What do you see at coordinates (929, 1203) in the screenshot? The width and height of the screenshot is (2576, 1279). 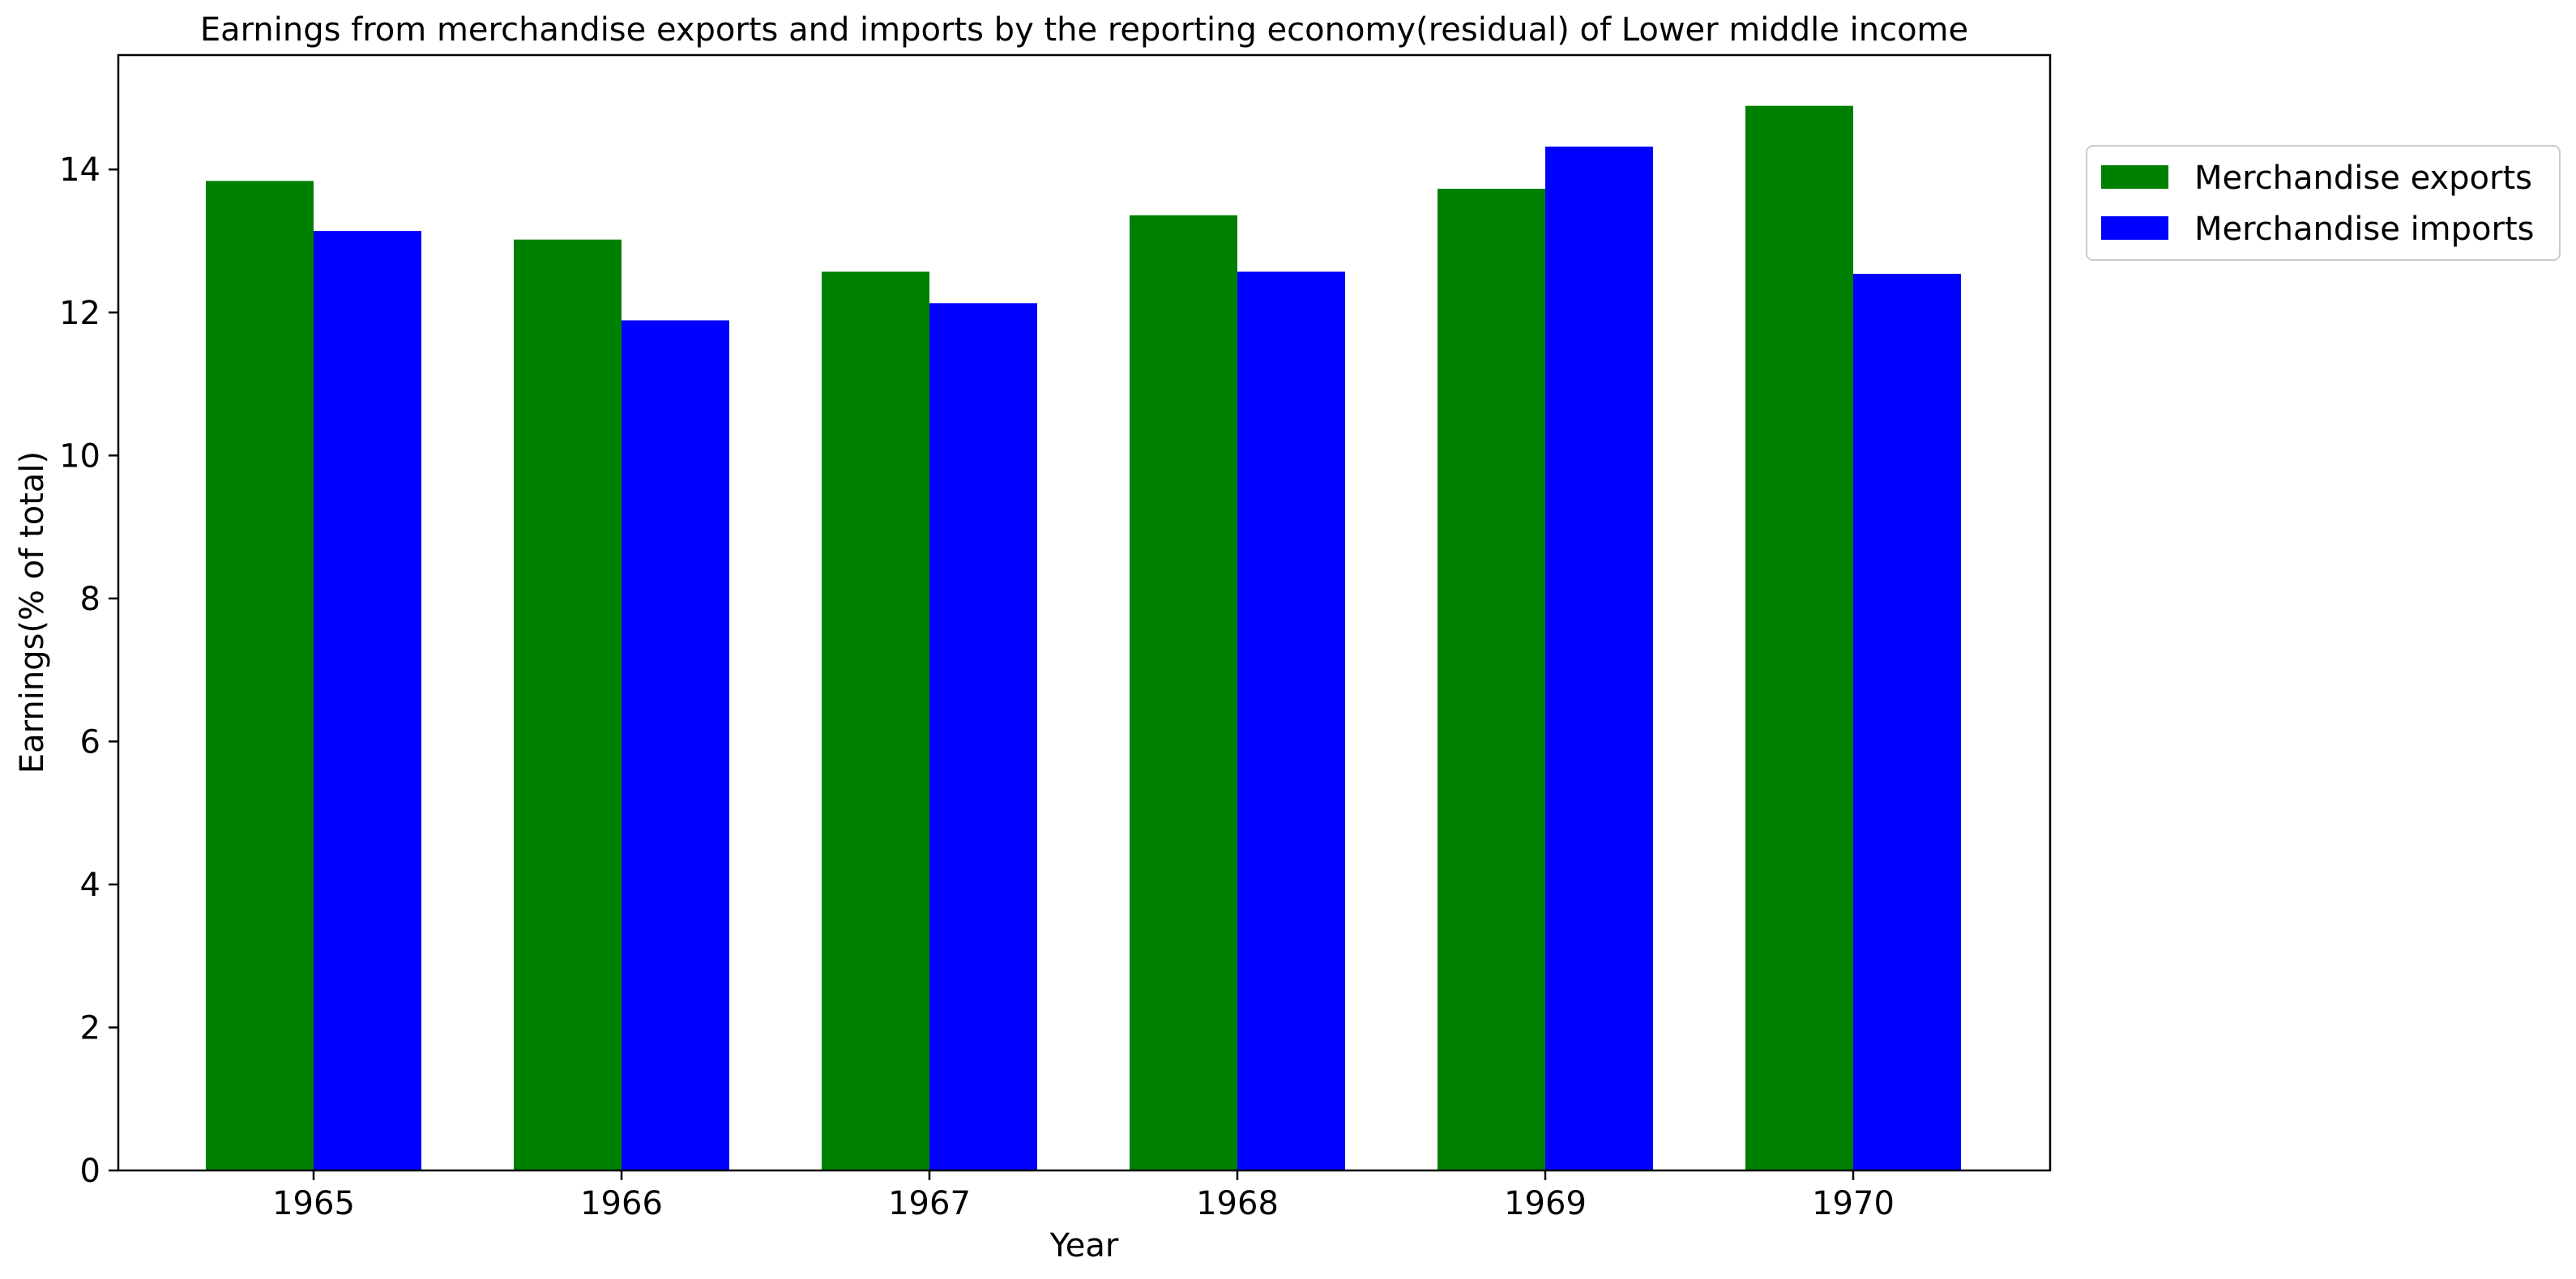 I see `x-tick-label: 1967` at bounding box center [929, 1203].